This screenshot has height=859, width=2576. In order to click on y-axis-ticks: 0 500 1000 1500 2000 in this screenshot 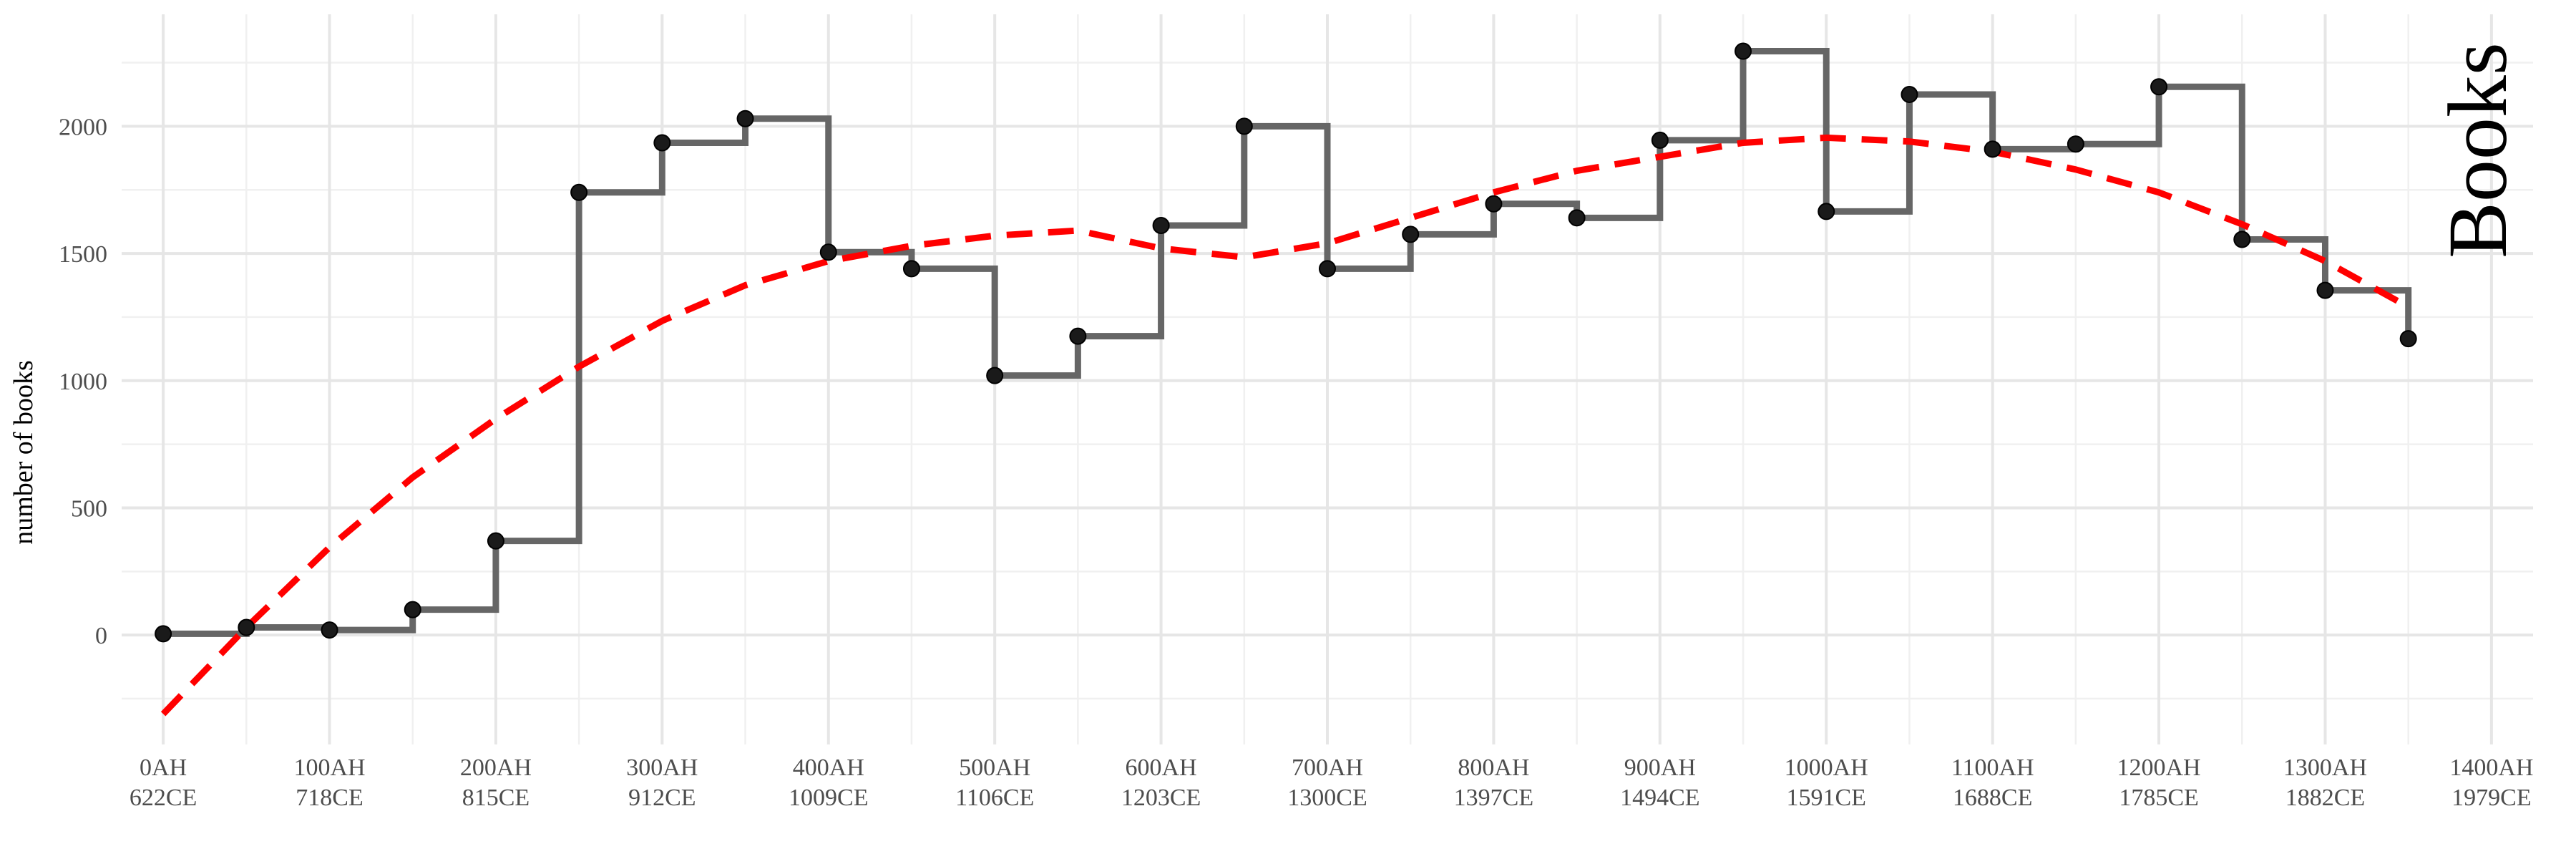, I will do `click(83, 381)`.